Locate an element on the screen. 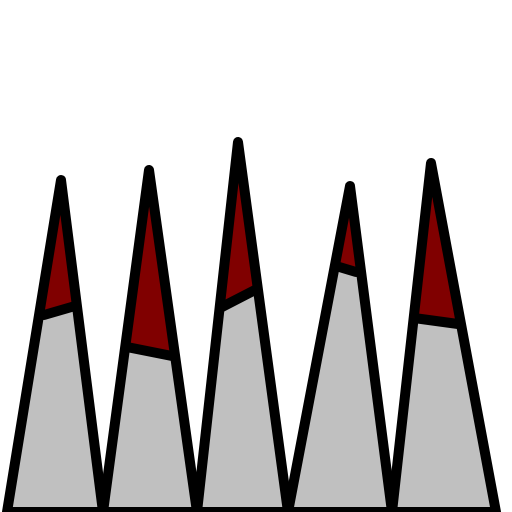 Image resolution: width=512 pixels, height=512 pixels. spike-2-tip is located at coordinates (149, 263).